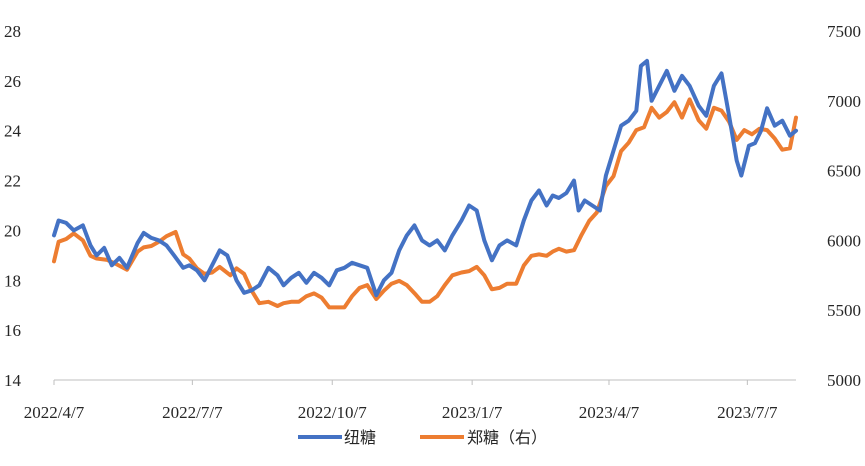  I want to click on y-left-tick-label: 28, so click(12, 31).